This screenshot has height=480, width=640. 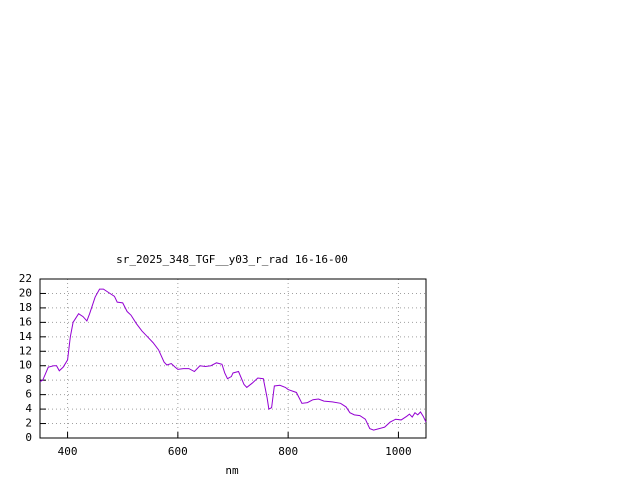 I want to click on x-tick-label: 800, so click(x=288, y=451).